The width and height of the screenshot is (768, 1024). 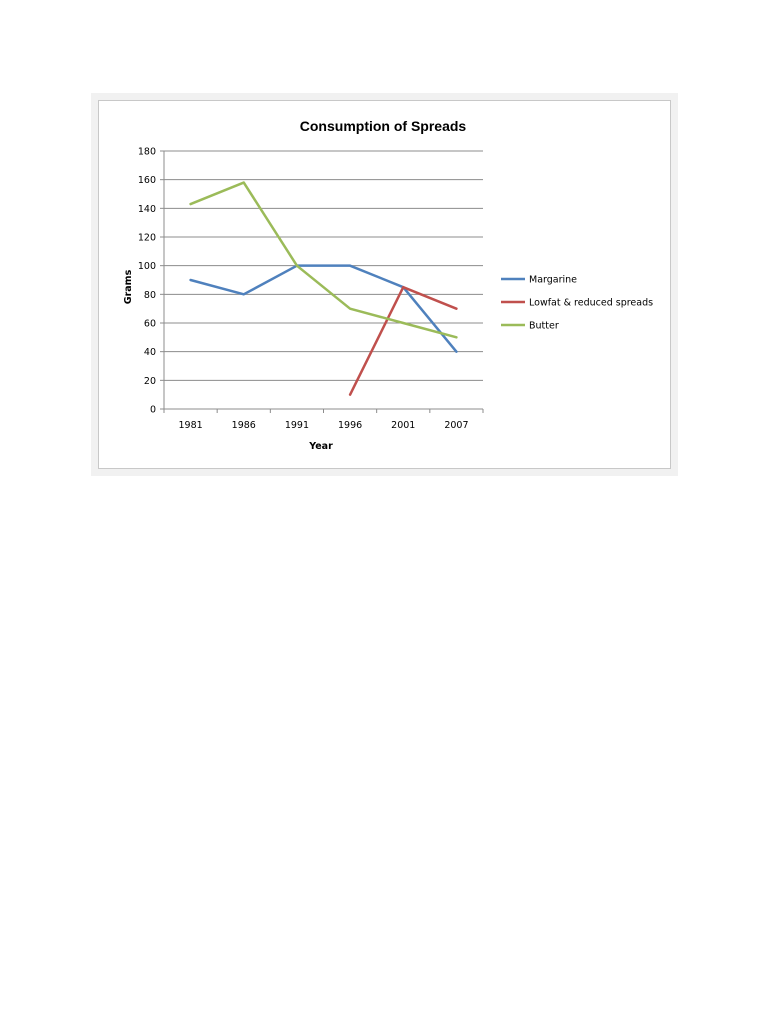 I want to click on legend-item: Lowfat & reduced spreads, so click(x=577, y=303).